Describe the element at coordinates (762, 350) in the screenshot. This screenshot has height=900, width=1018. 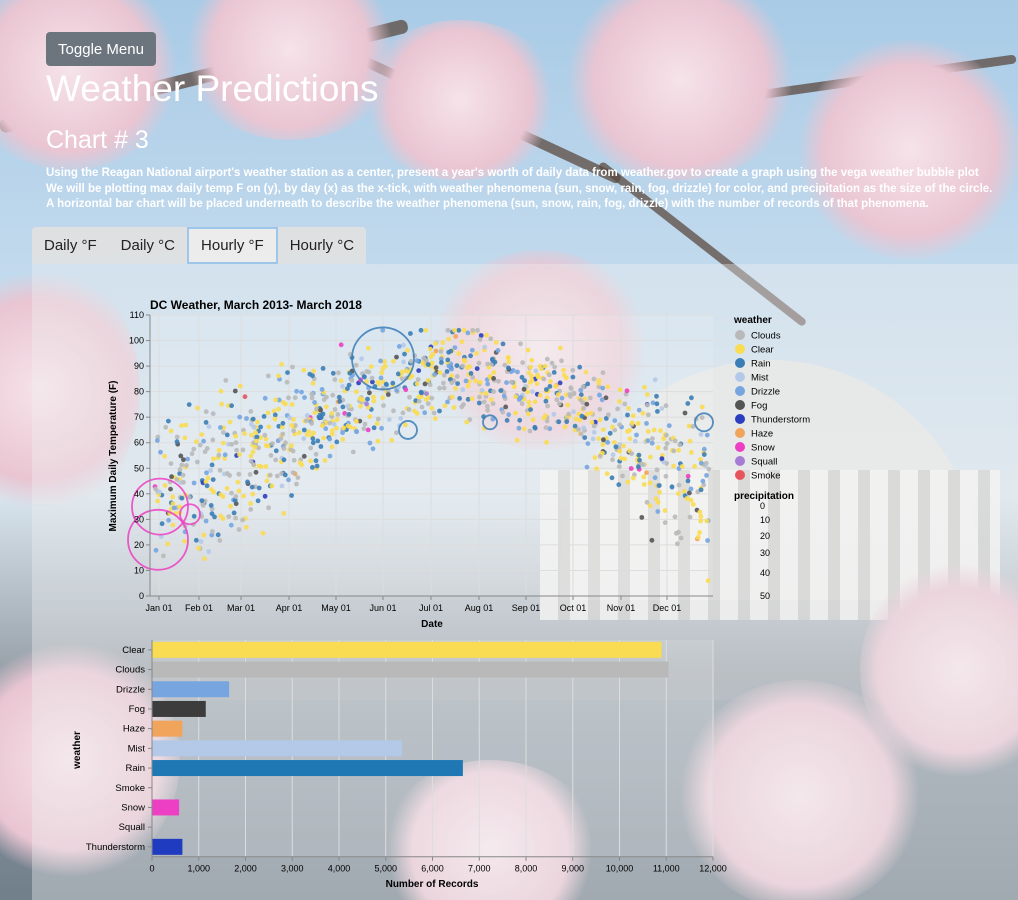
I see `legend-entry-label: Clear` at that location.